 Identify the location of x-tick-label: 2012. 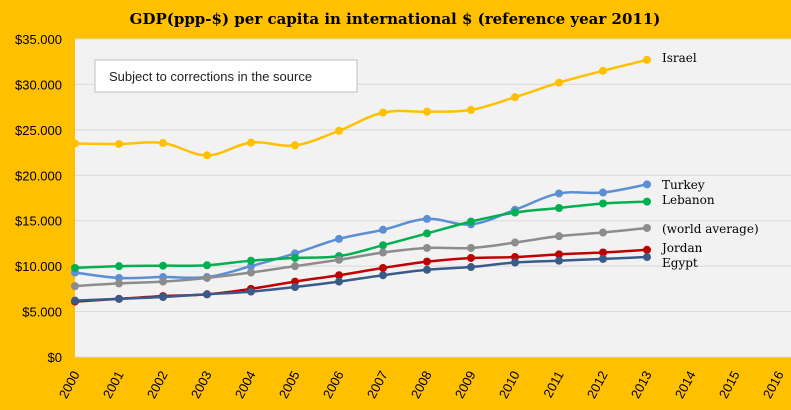
(597, 384).